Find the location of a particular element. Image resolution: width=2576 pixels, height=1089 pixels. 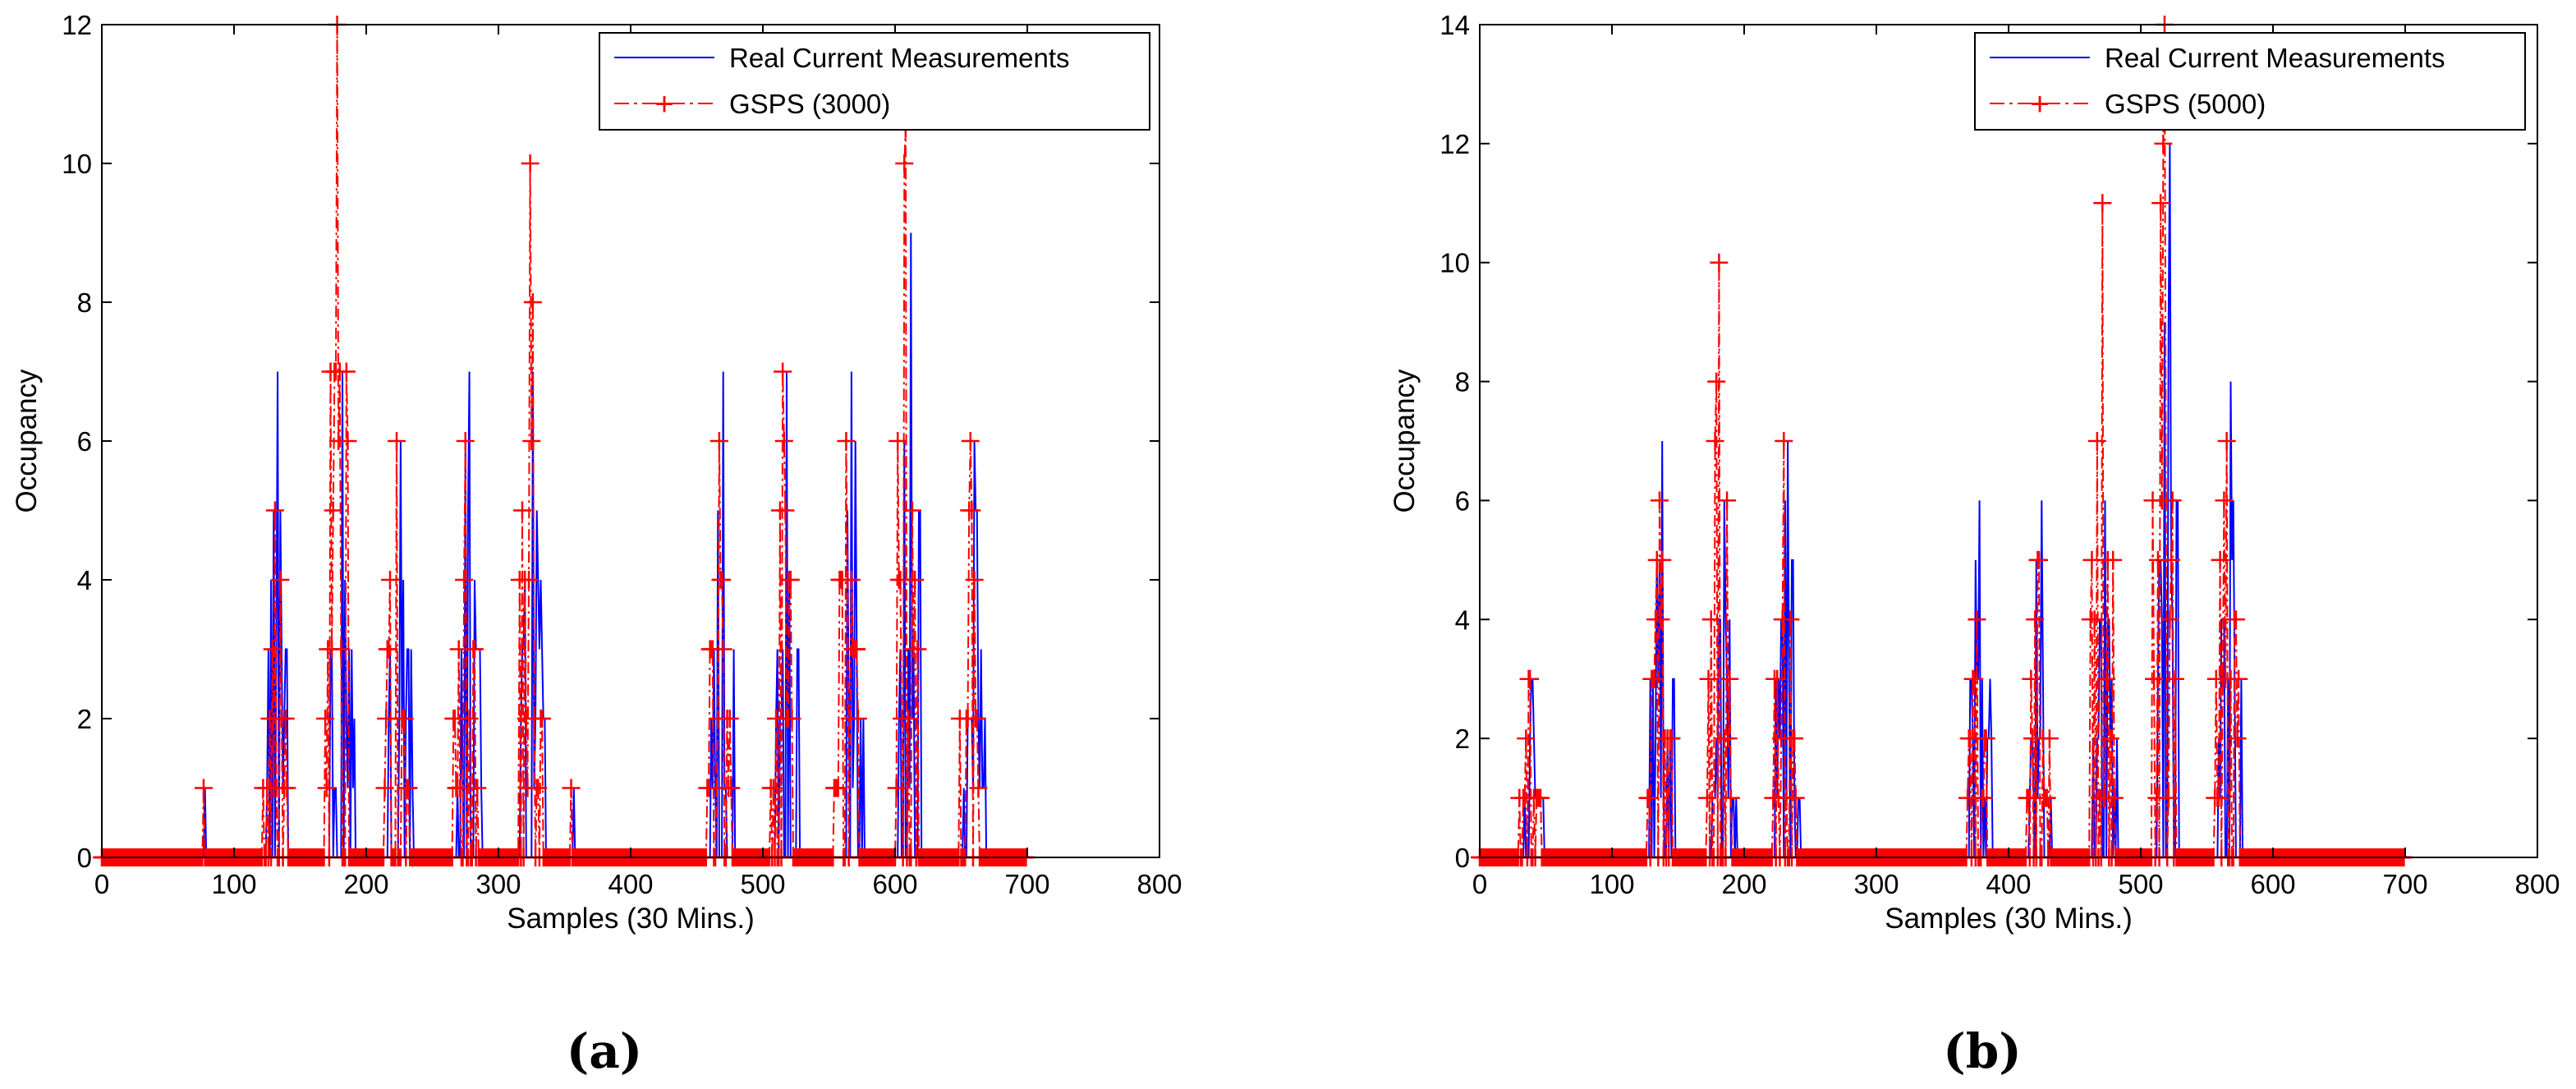

panel-label-b: (b) is located at coordinates (1982, 1051).